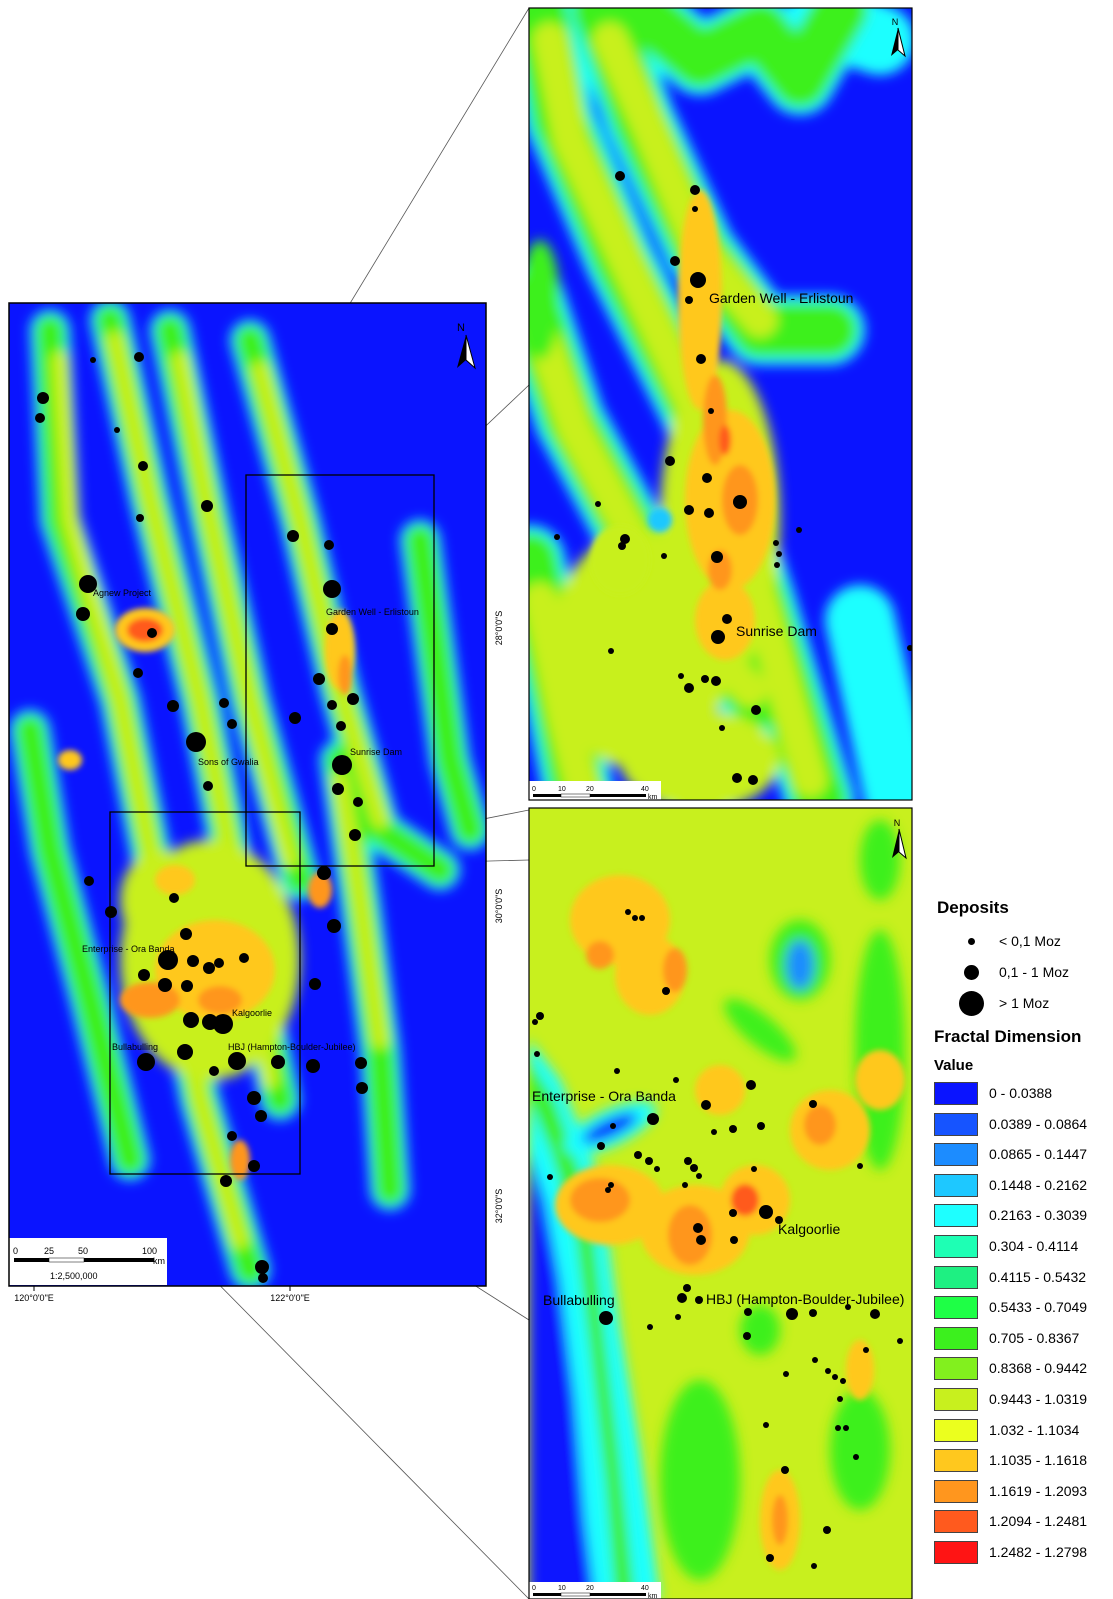 Image resolution: width=1113 pixels, height=1599 pixels. I want to click on fractal-class-row: 0.5433 - 0.7049, so click(1023, 1309).